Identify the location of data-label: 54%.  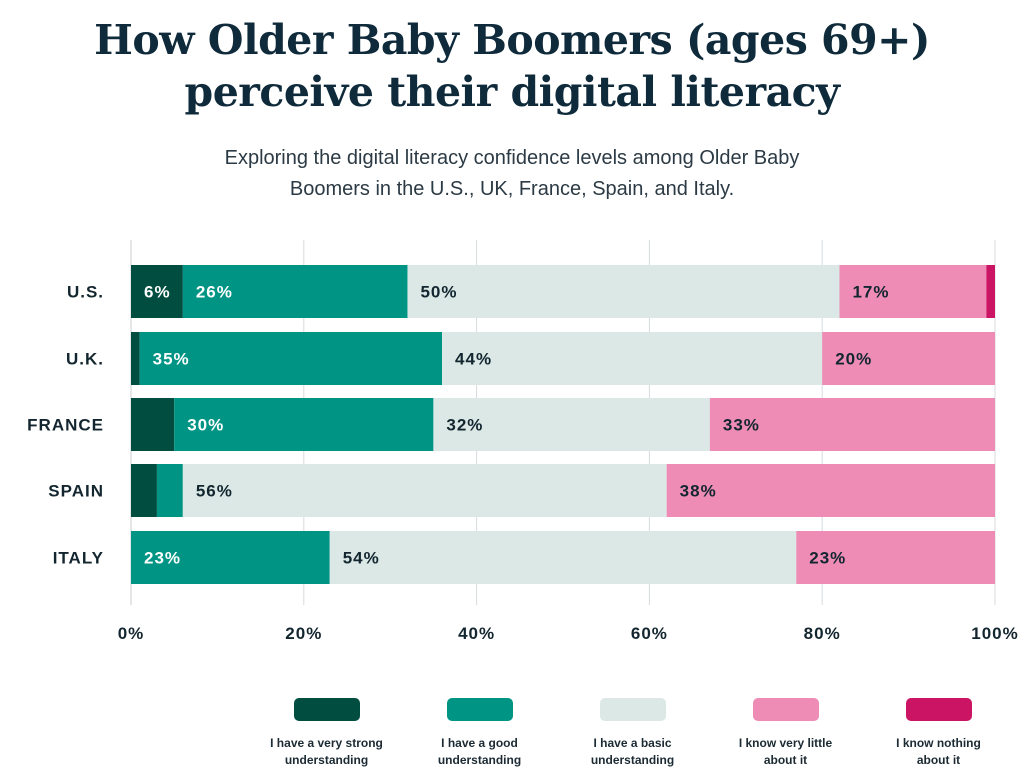
(361, 558).